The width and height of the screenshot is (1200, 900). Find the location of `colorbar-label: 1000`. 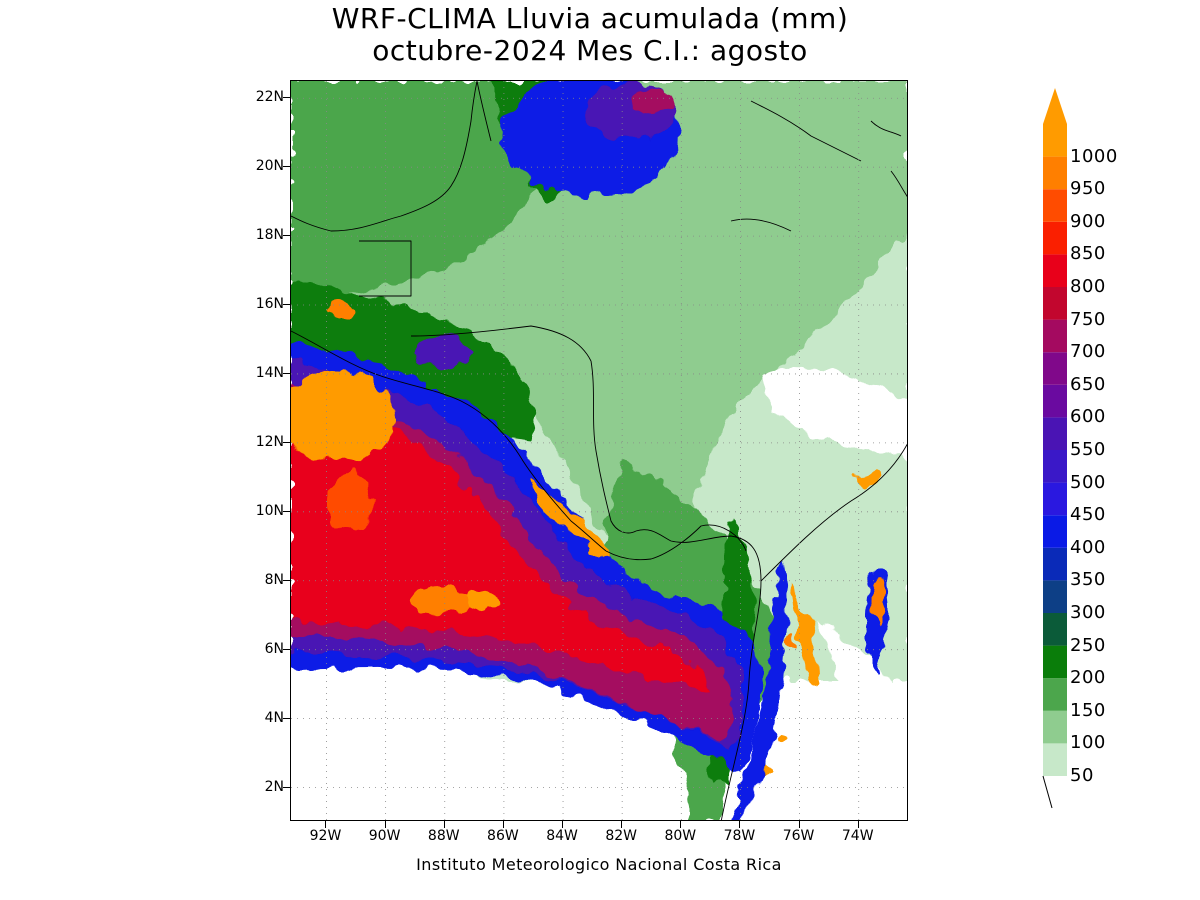

colorbar-label: 1000 is located at coordinates (1094, 156).